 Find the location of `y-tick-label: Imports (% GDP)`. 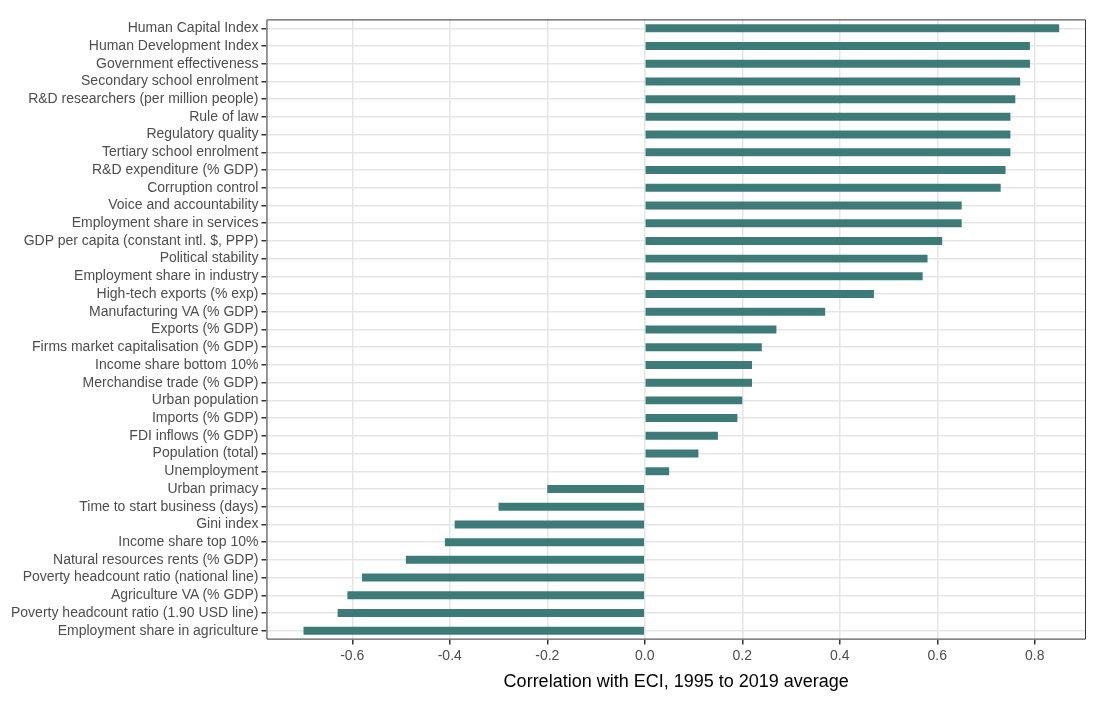

y-tick-label: Imports (% GDP) is located at coordinates (205, 416).